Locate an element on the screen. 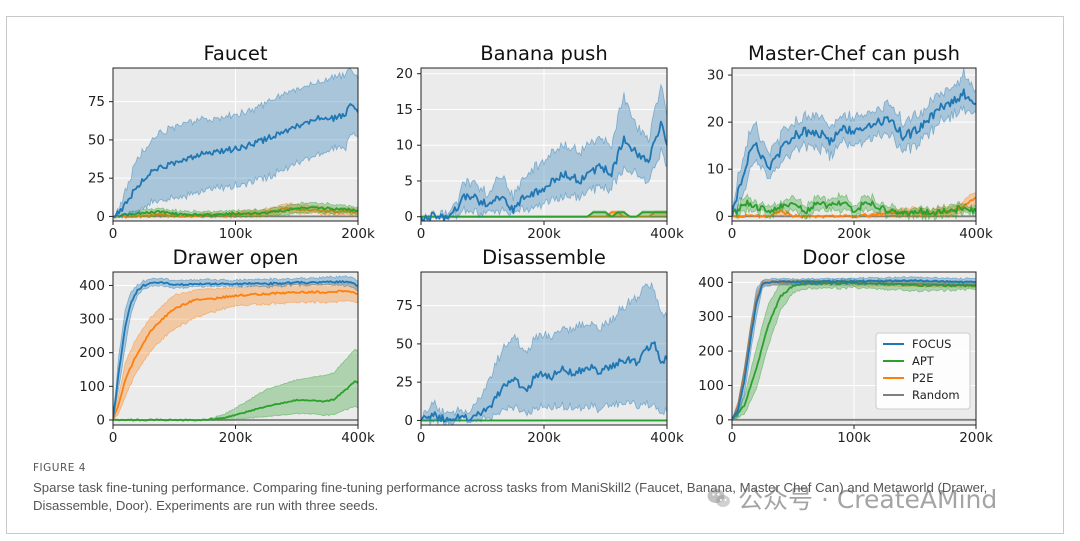 The width and height of the screenshot is (1080, 541). chart-drawer-open: 0 200k 400k 0 100 200 300 400 Drawer open is located at coordinates (227, 346).